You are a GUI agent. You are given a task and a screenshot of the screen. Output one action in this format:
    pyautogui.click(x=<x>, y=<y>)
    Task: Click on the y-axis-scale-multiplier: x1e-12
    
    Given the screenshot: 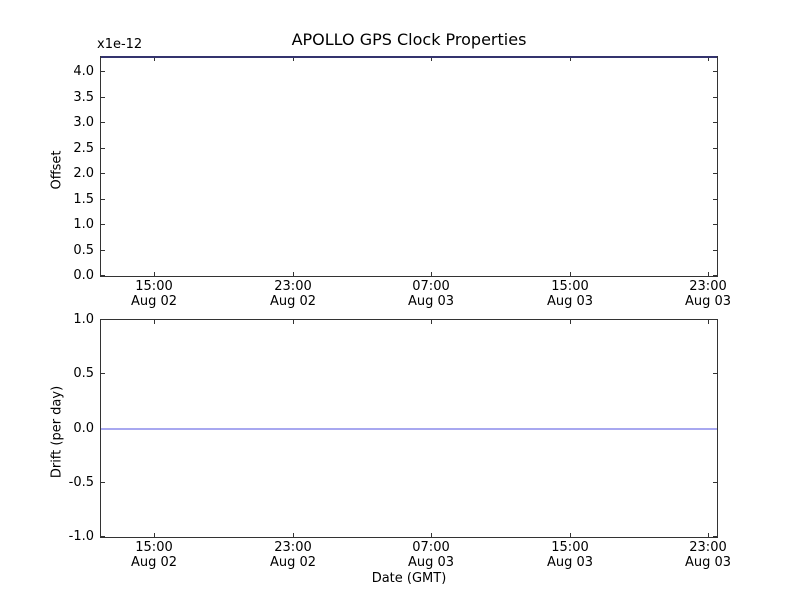 What is the action you would take?
    pyautogui.click(x=120, y=44)
    